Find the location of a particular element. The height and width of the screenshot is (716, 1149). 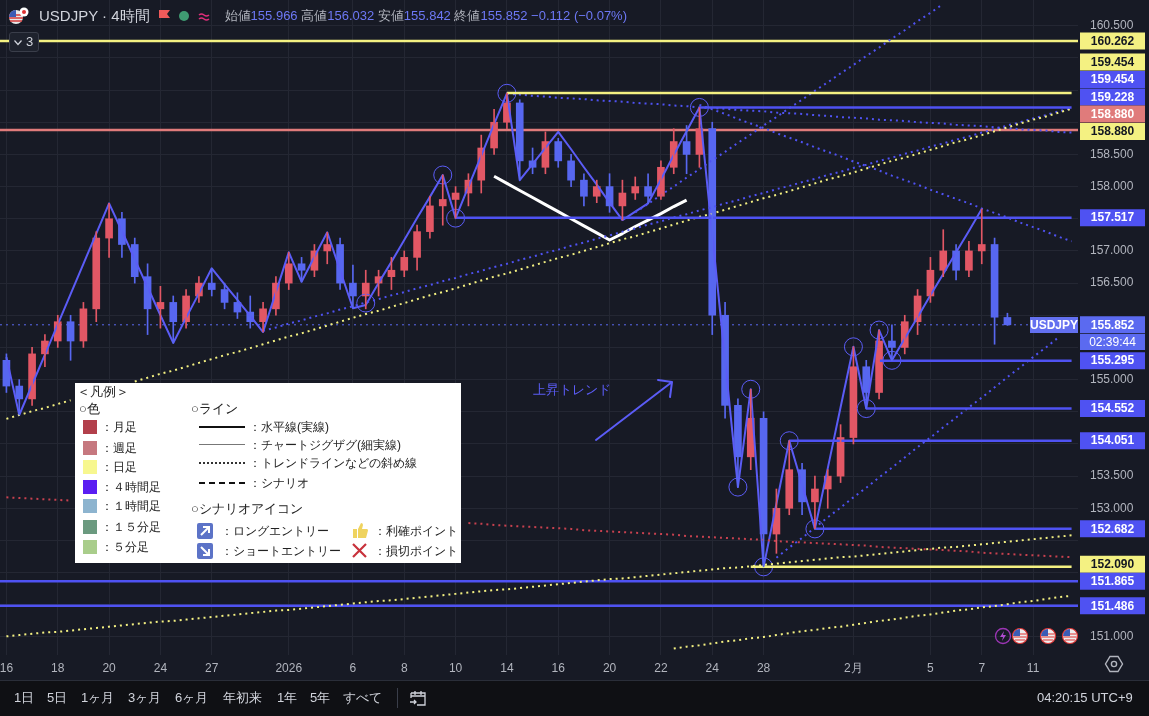

ref-line-label: 158.880 is located at coordinates (1112, 113).